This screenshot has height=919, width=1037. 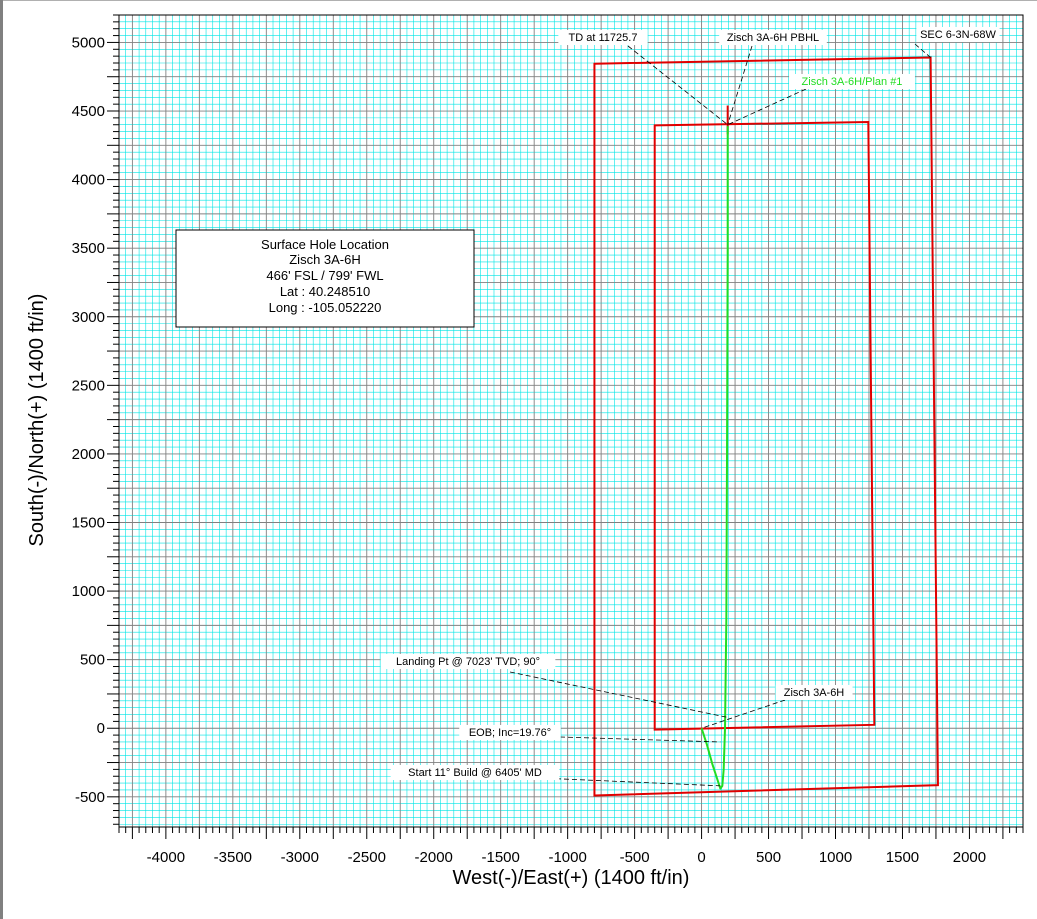 I want to click on y-tick-label: 3500, so click(x=88, y=248).